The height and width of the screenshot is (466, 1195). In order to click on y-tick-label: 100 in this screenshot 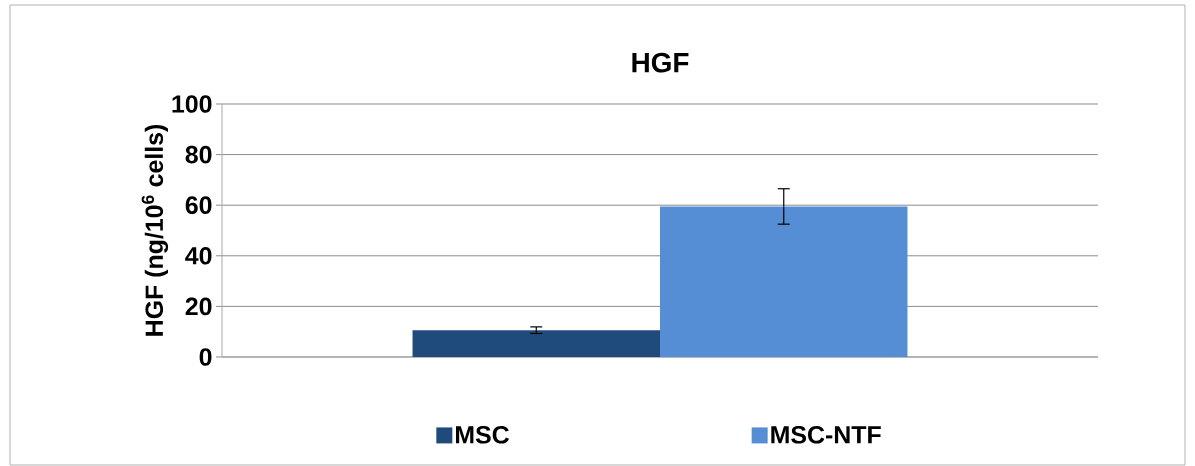, I will do `click(192, 104)`.